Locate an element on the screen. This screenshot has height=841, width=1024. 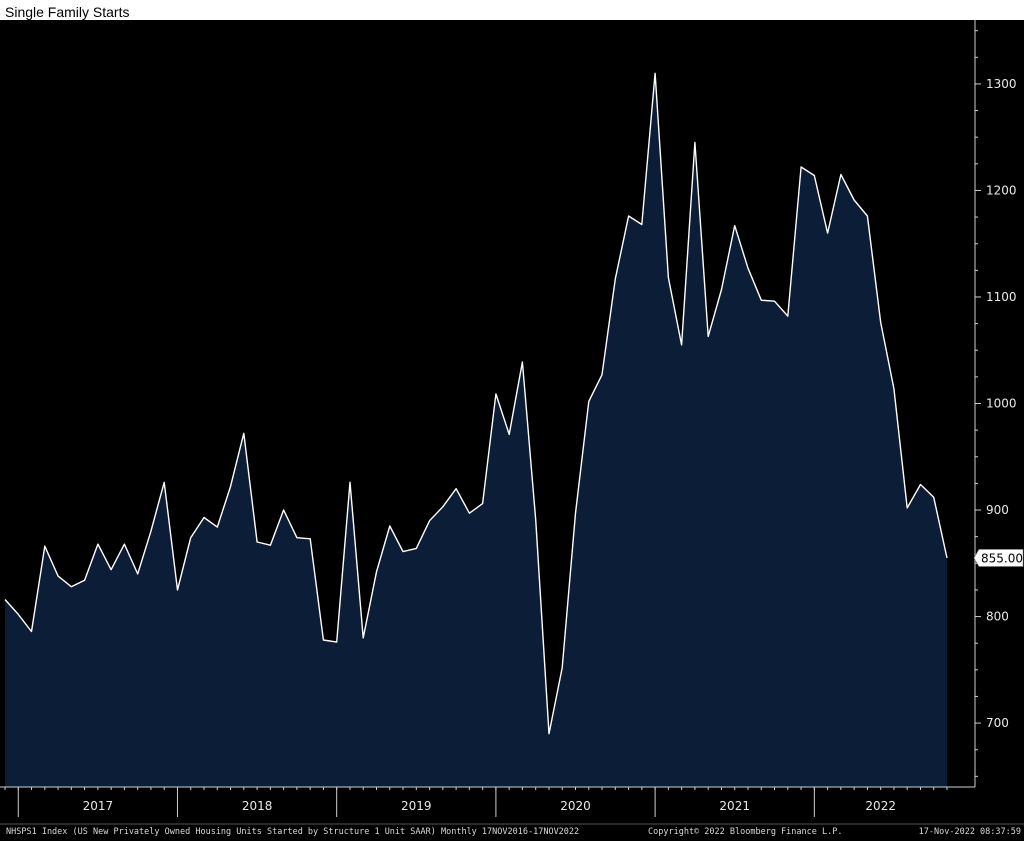
y-tick-label: 1300 is located at coordinates (1001, 84).